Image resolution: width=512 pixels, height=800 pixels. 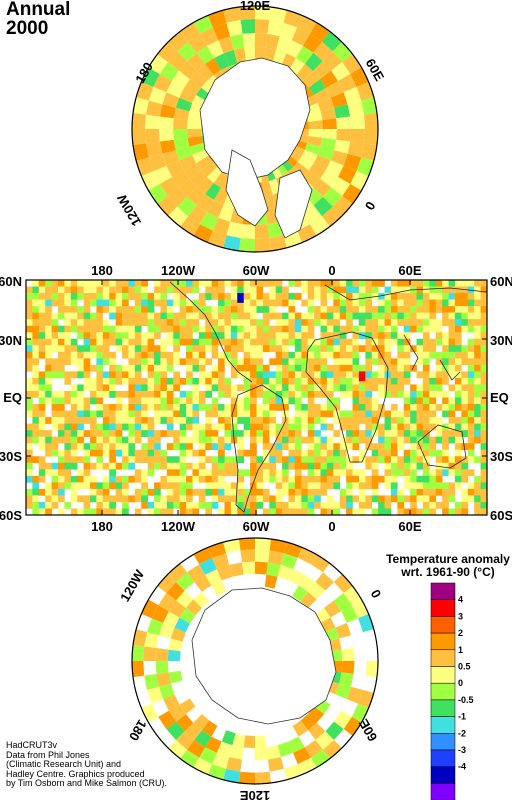 I want to click on legend-subtitle: wrt. 1961-90 (°C), so click(x=447, y=572).